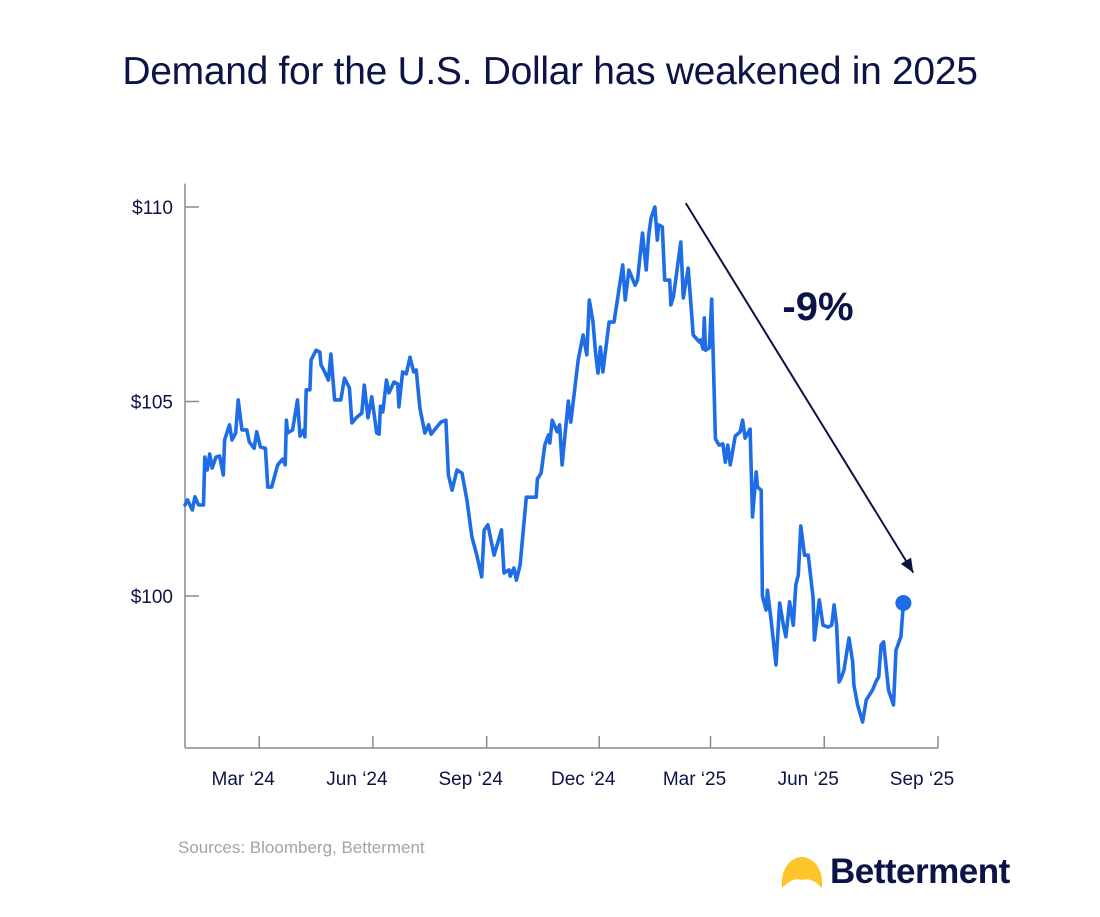 Image resolution: width=1100 pixels, height=917 pixels. I want to click on x-tick-label: Jun ‘24, so click(357, 779).